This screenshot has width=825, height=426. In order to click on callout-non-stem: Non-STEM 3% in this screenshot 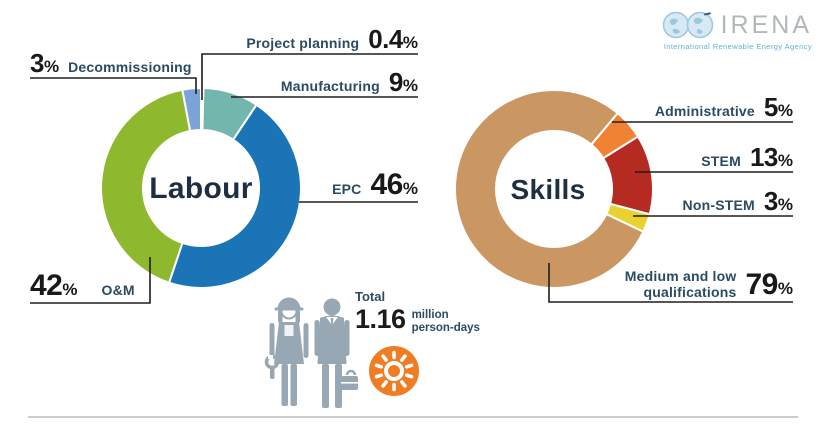, I will do `click(738, 201)`.